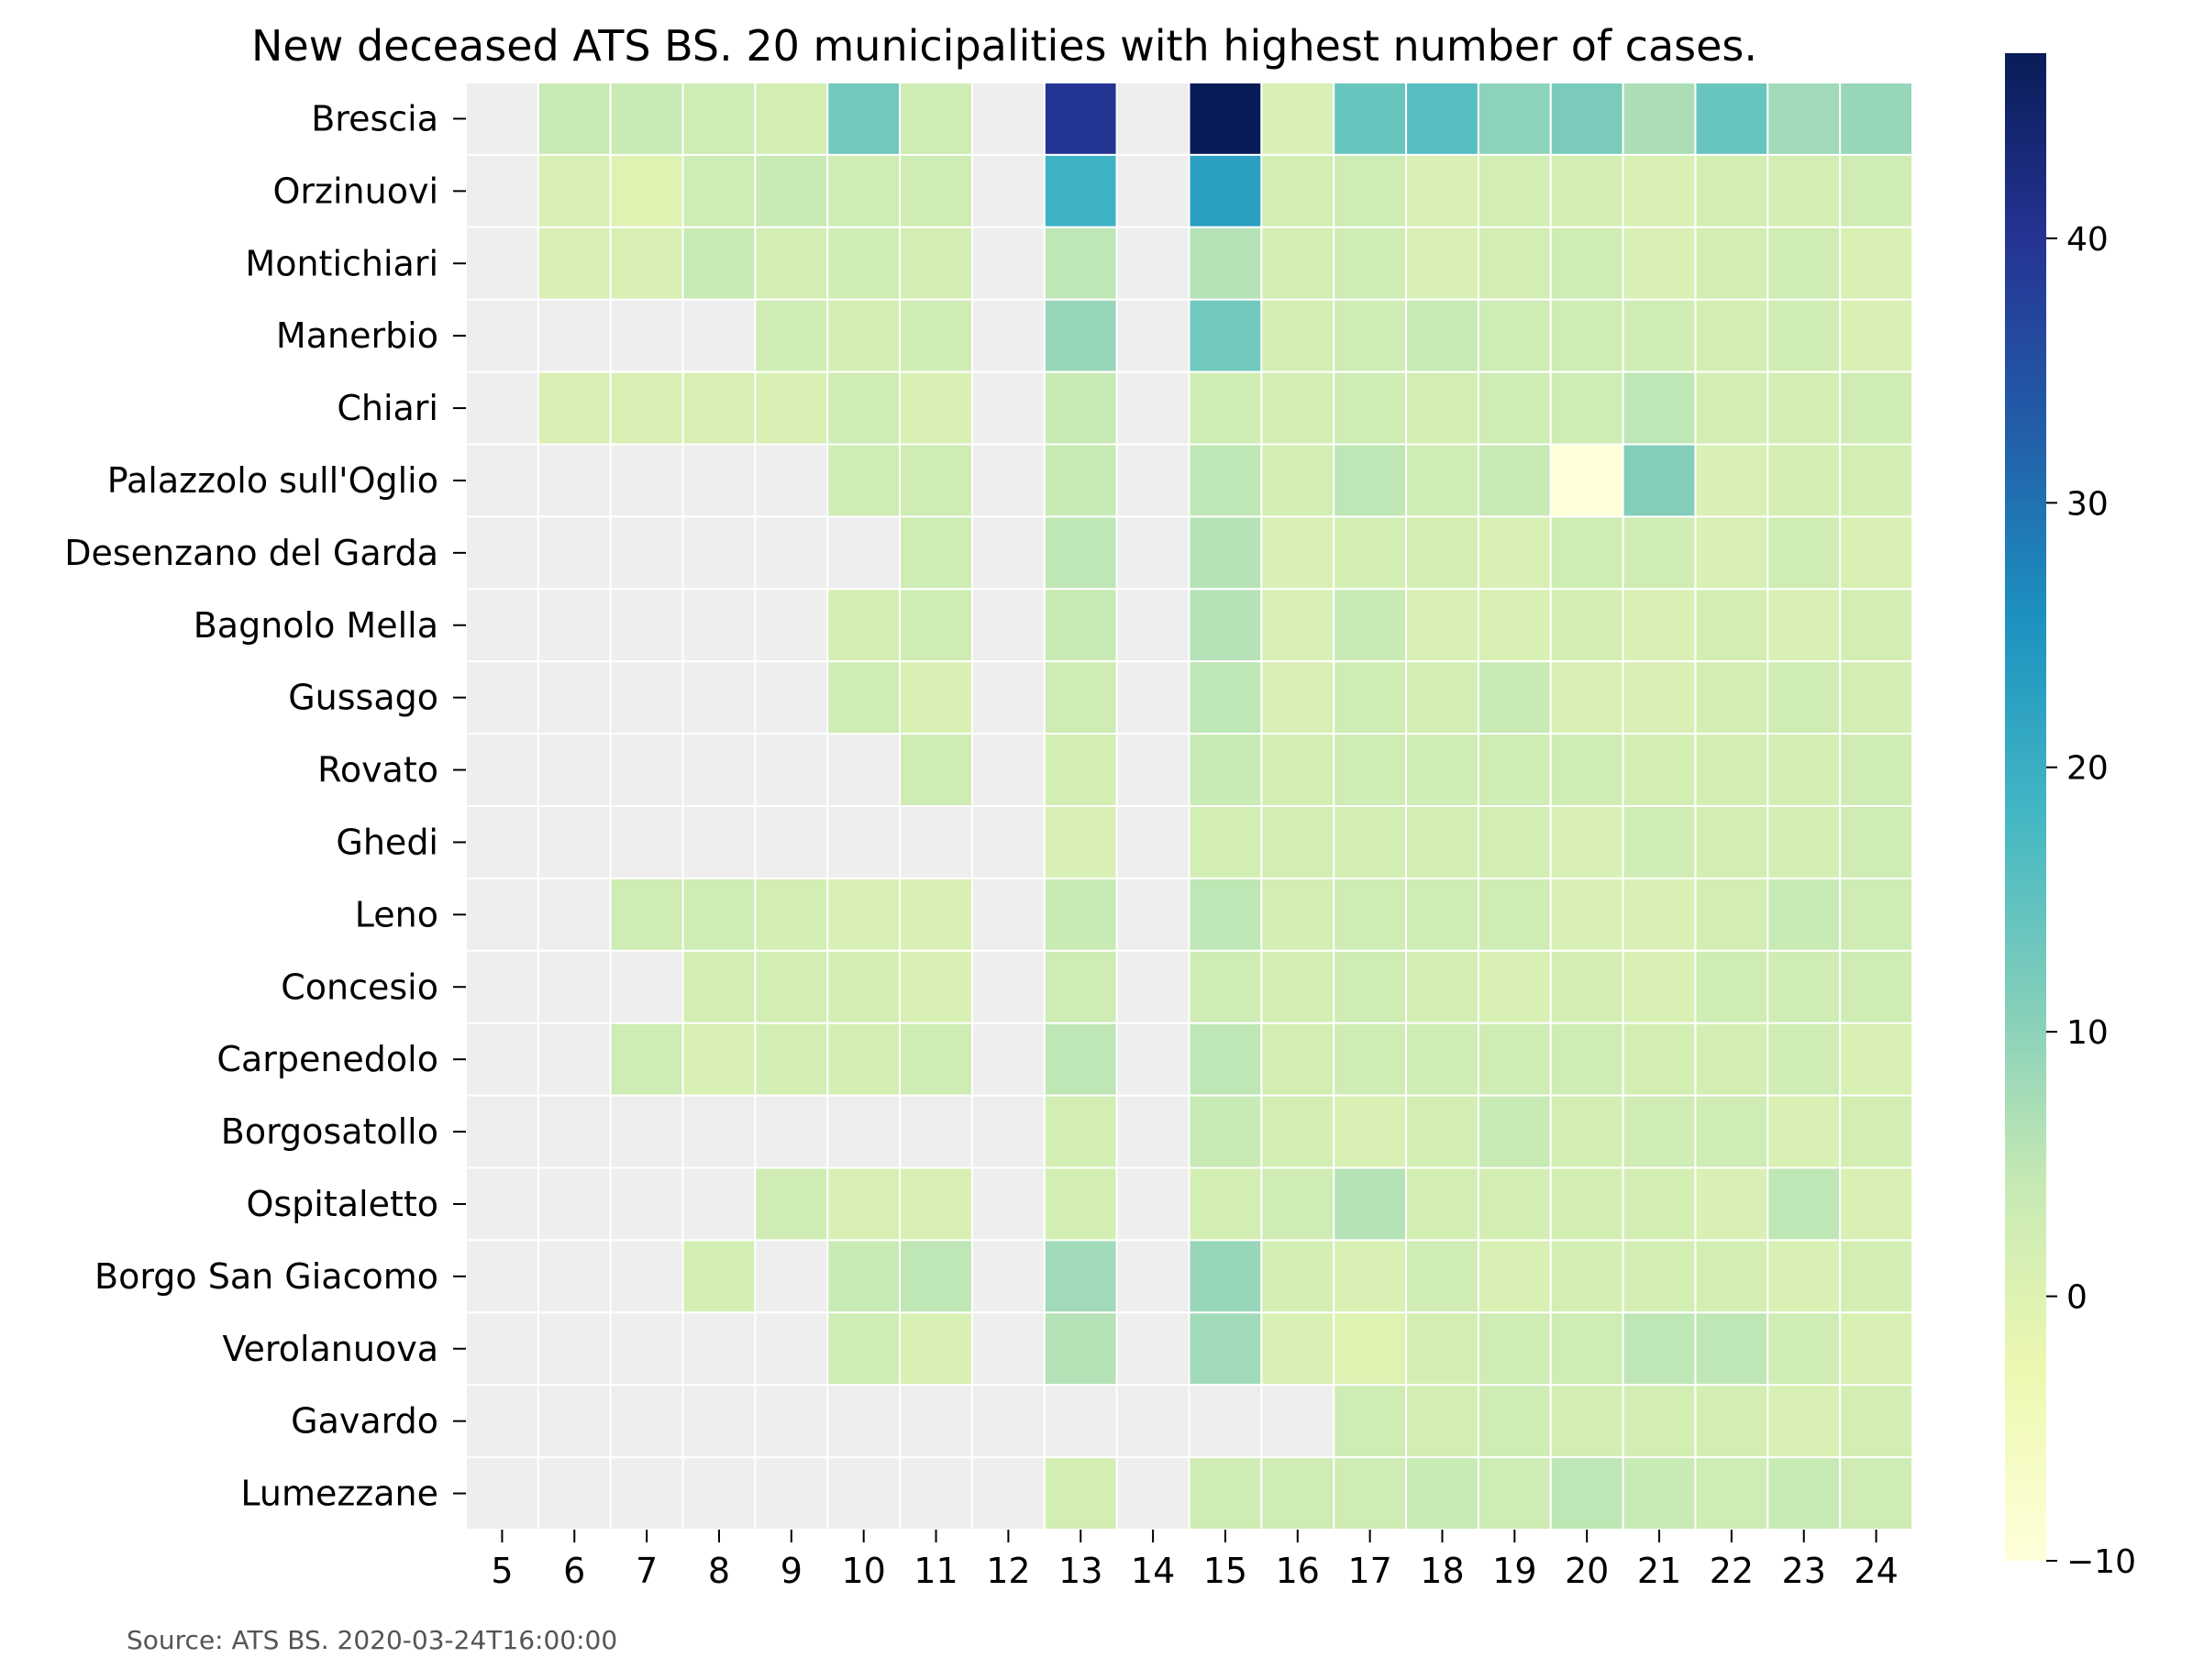  Describe the element at coordinates (378, 770) in the screenshot. I see `y-tick-label: Rovato` at that location.